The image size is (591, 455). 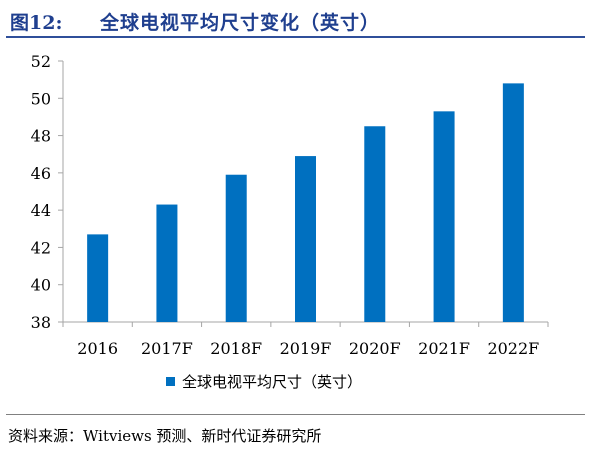 What do you see at coordinates (41, 322) in the screenshot?
I see `y-tick-label: 38` at bounding box center [41, 322].